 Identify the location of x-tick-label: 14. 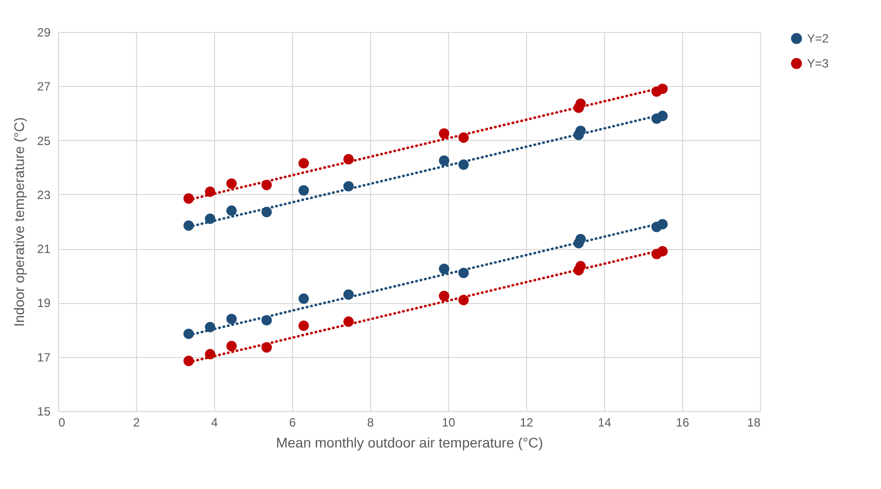
(605, 423).